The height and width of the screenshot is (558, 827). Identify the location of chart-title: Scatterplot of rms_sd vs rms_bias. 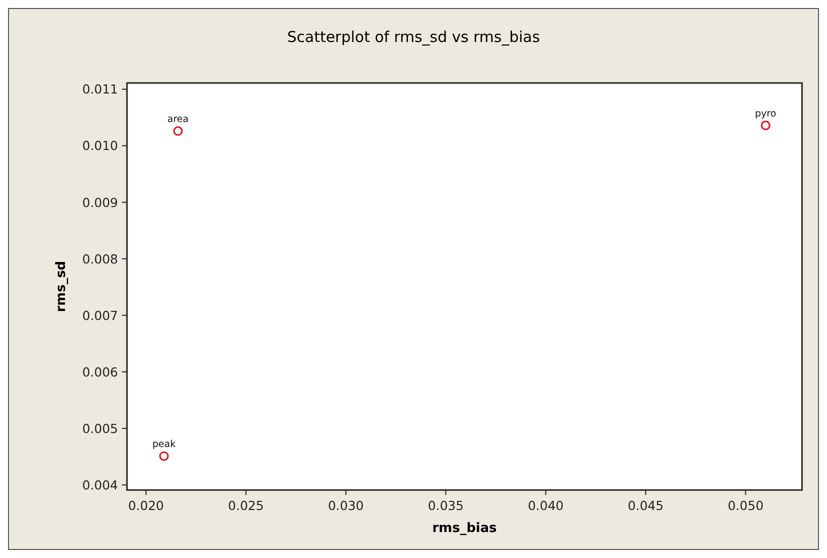
(413, 37).